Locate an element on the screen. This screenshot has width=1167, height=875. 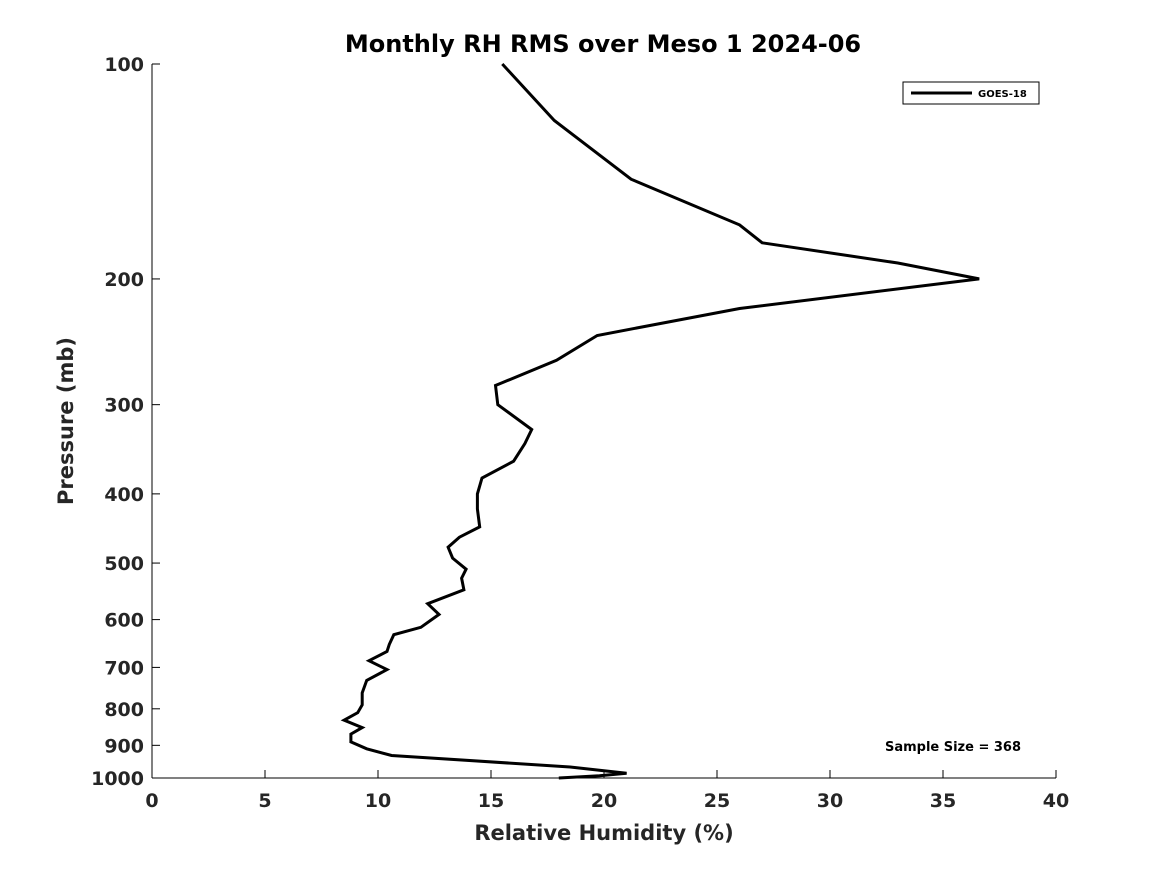
y-tick-label: 300 is located at coordinates (124, 406).